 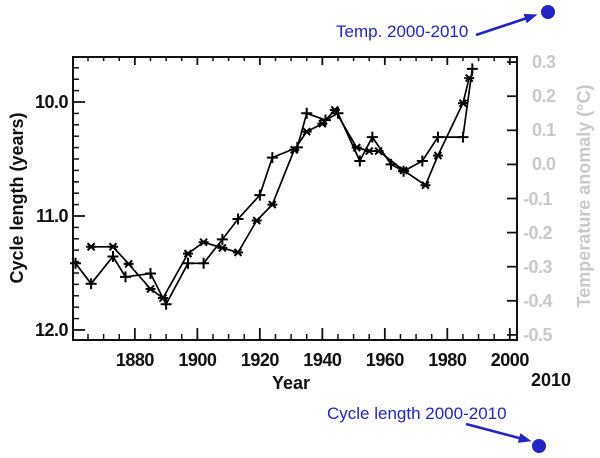 What do you see at coordinates (260, 360) in the screenshot?
I see `x-tick-label: 1920` at bounding box center [260, 360].